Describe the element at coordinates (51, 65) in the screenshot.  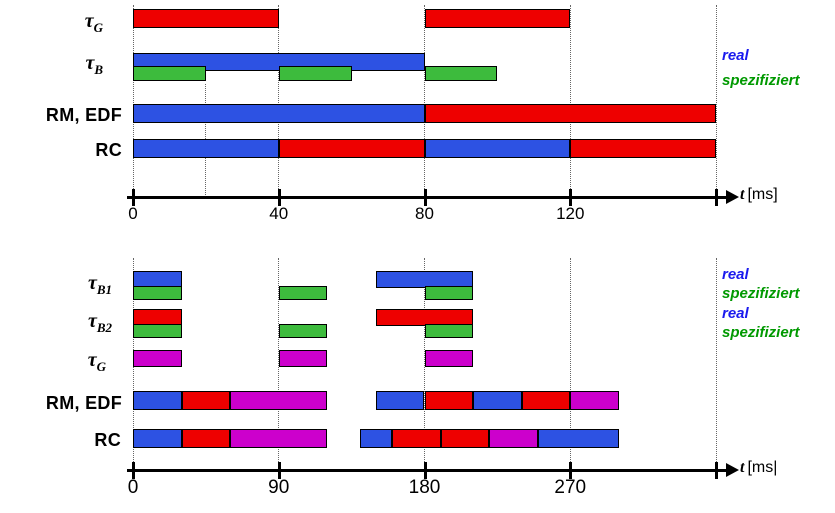
I see `row-label-tau-b: τB` at that location.